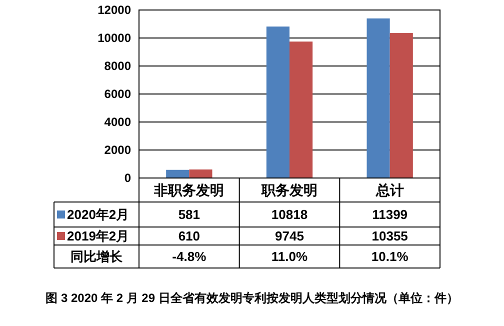  Describe the element at coordinates (252, 298) in the screenshot. I see `text: 图 3 2020 年 2 月 29 日全省有效发明专利按发明人类型划分情况（单位：件）` at that location.